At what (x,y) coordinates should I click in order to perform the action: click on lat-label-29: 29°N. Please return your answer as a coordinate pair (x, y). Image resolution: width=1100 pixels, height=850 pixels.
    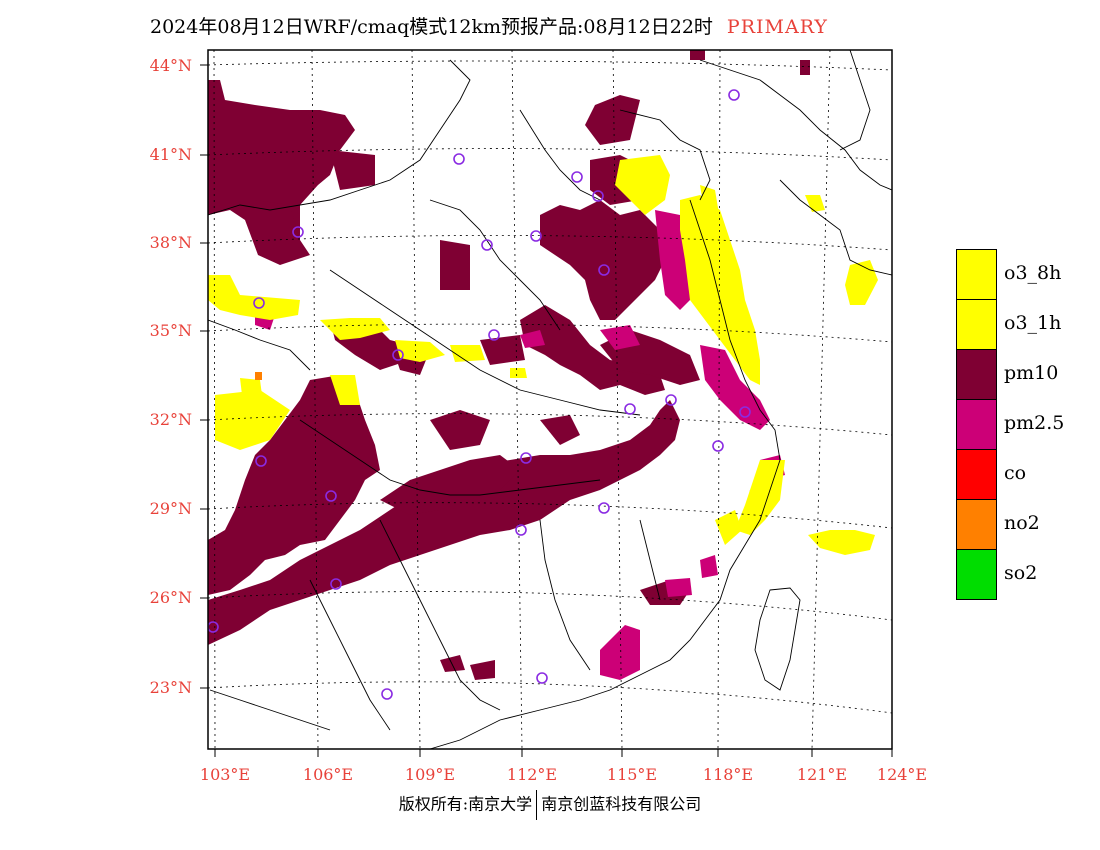
    Looking at the image, I should click on (170, 508).